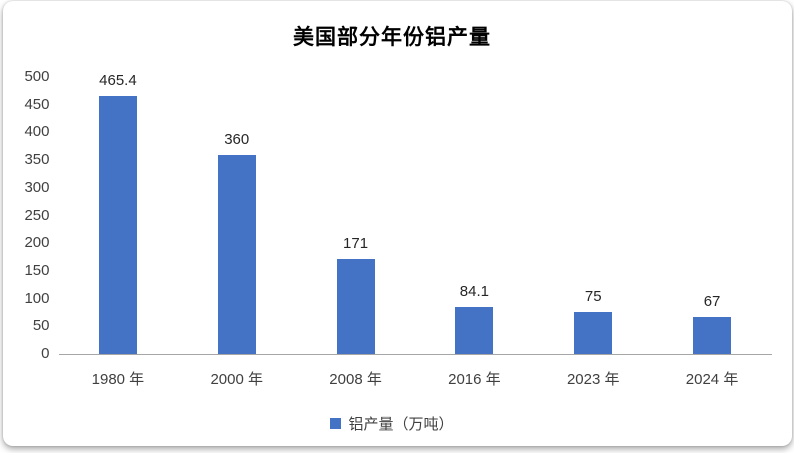  I want to click on bar-value-label: 171, so click(356, 243).